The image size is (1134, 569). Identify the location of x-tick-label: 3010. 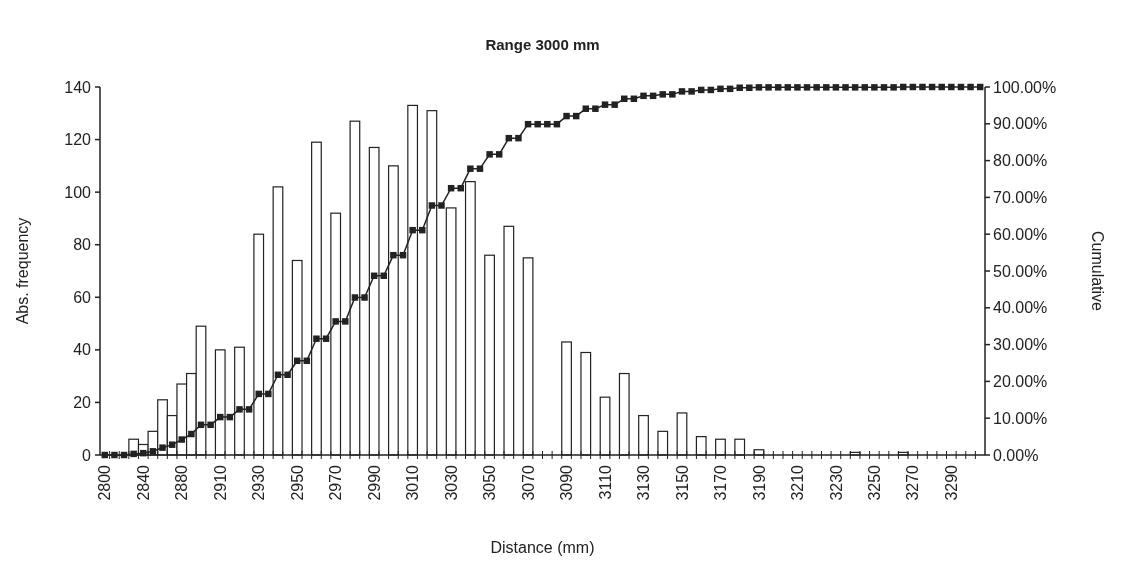
(413, 482).